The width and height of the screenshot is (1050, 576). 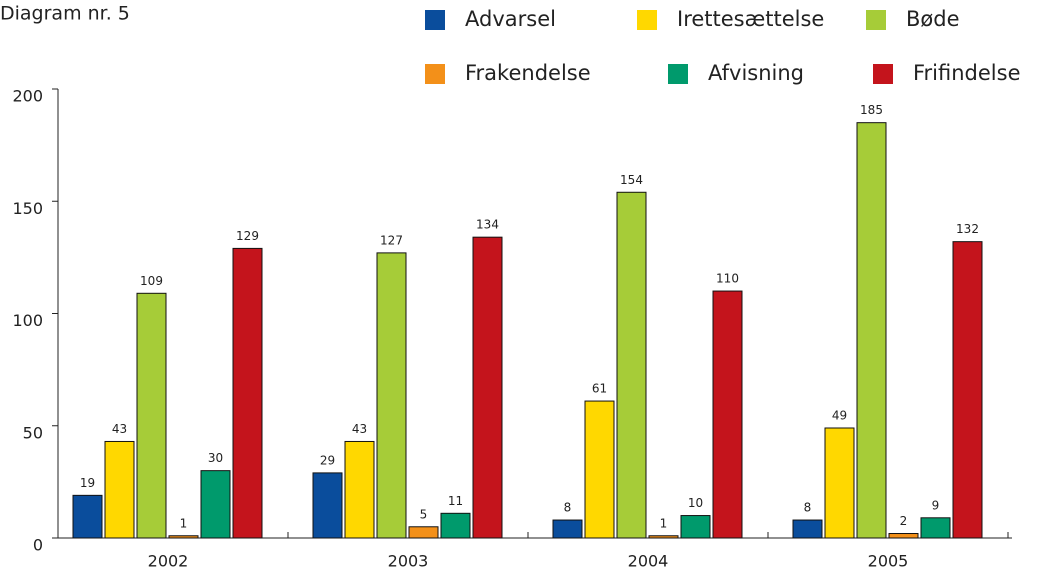 I want to click on chart-title: Diagram nr. 5, so click(x=65, y=14).